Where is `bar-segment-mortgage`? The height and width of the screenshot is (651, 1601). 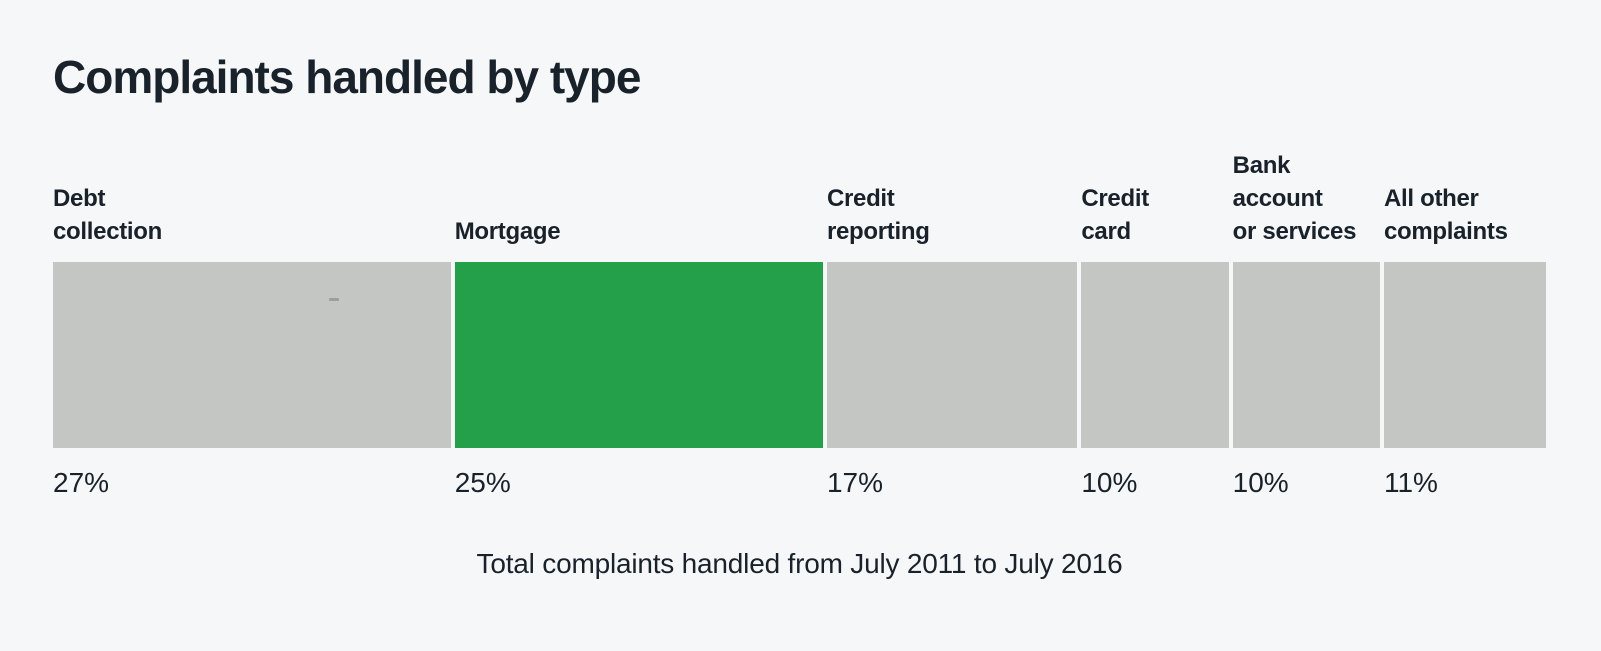
bar-segment-mortgage is located at coordinates (638, 355).